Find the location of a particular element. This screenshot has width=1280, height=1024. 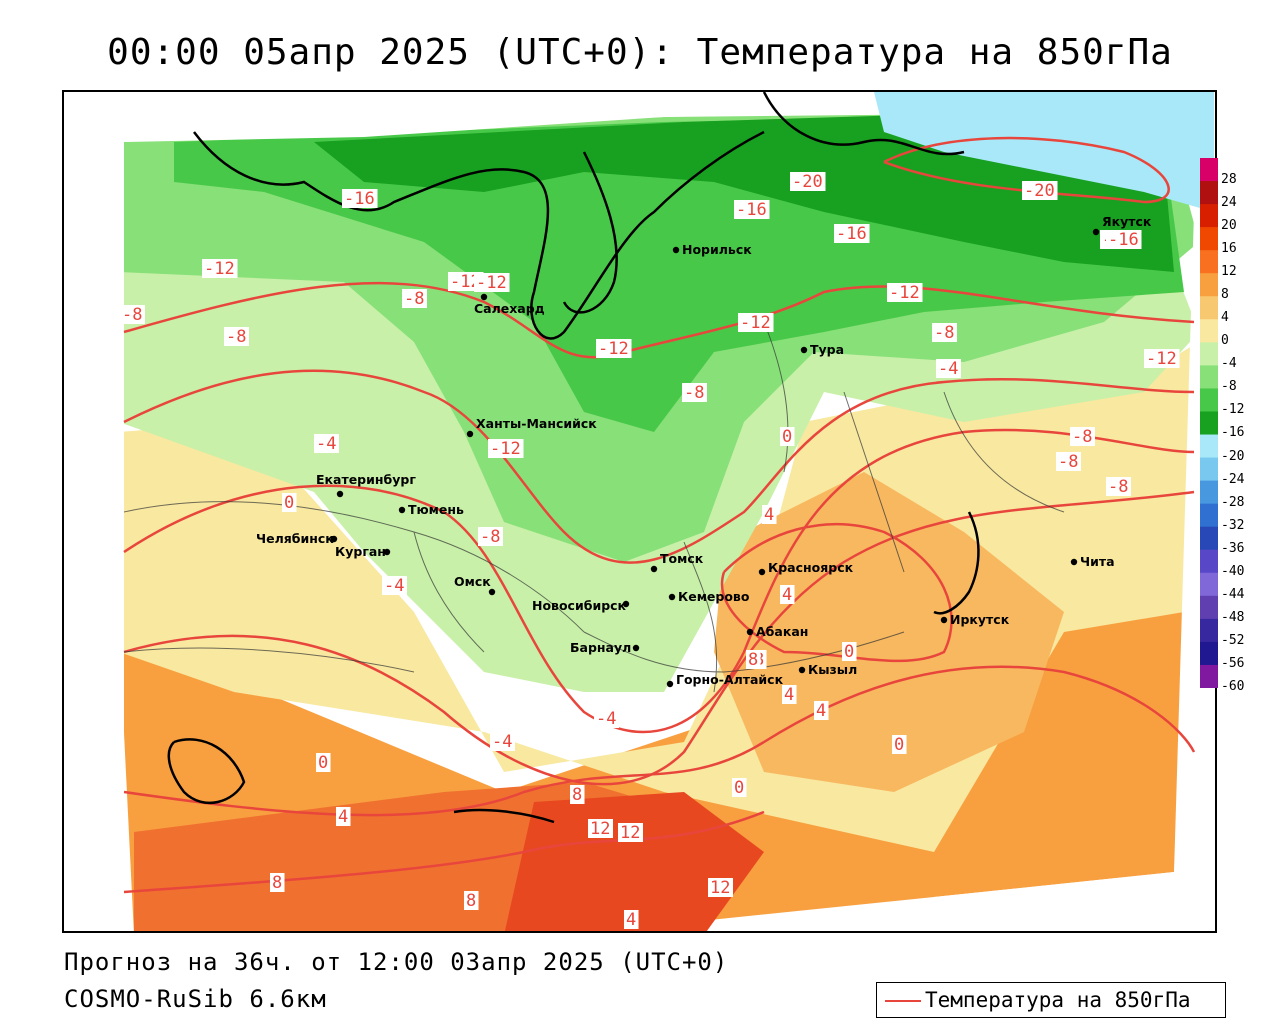

warm-mid is located at coordinates (889, 632).